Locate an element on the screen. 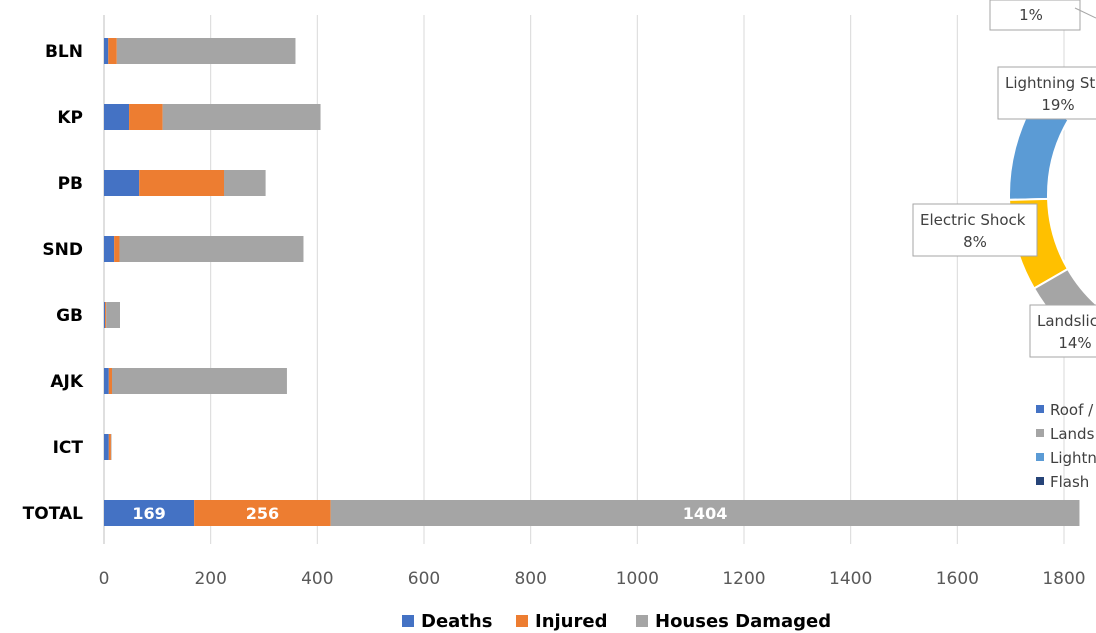  bar-ajk-injured is located at coordinates (110, 381).